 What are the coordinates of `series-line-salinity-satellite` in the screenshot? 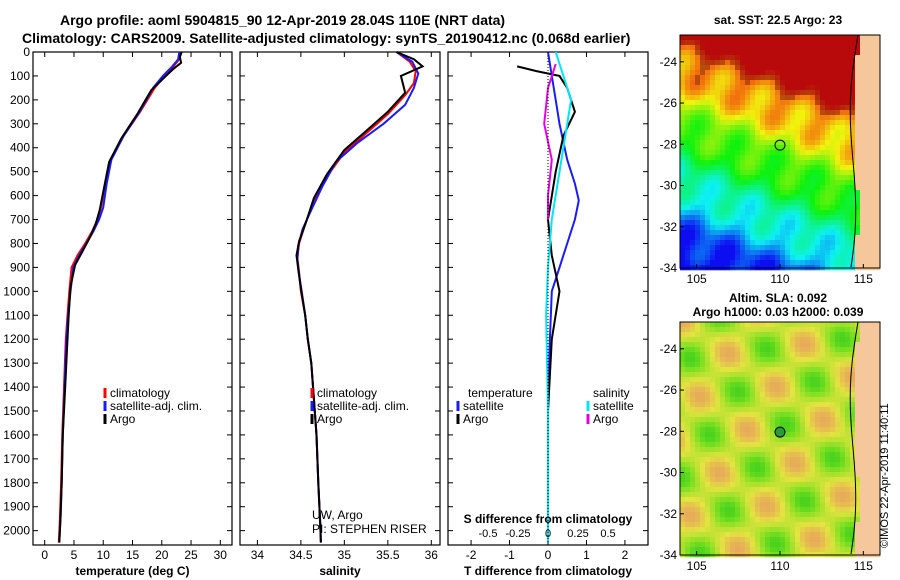 It's located at (559, 297).